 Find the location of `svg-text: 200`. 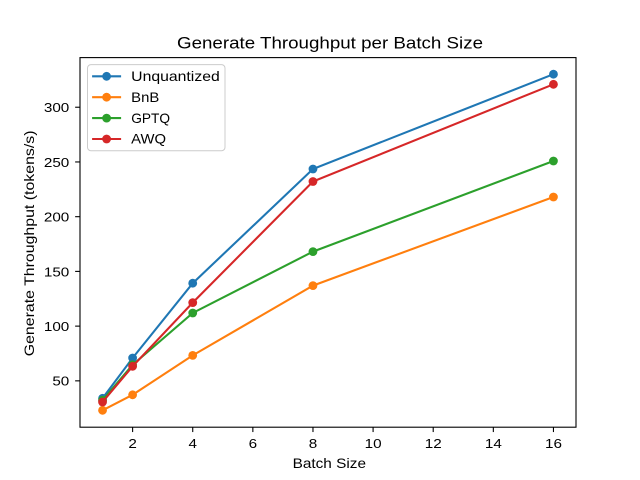

svg-text: 200 is located at coordinates (56, 217).